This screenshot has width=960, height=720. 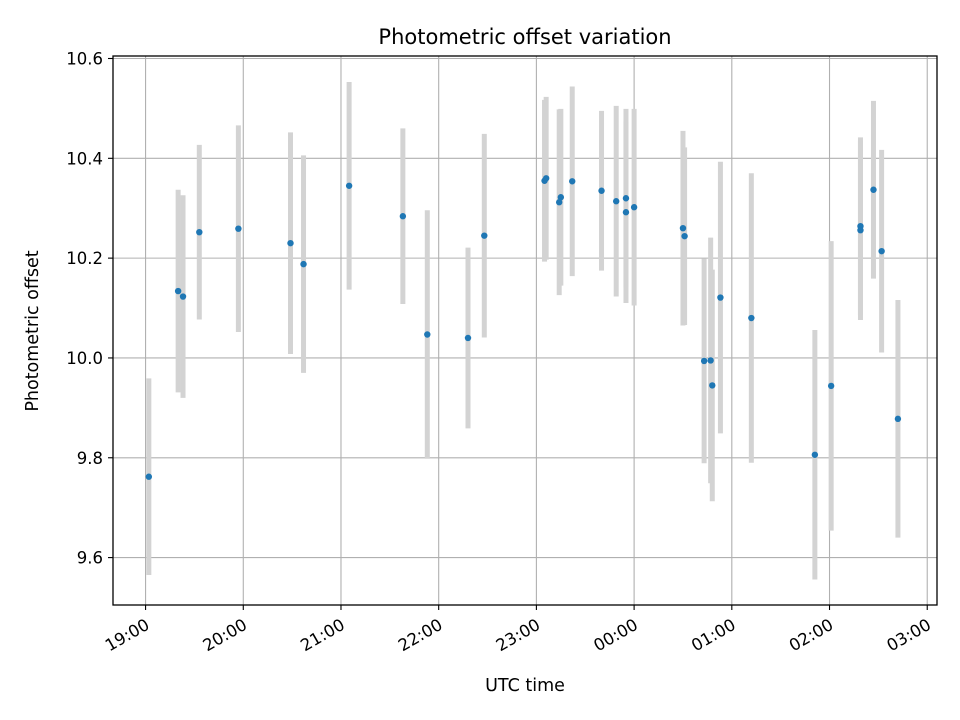 What do you see at coordinates (89, 308) in the screenshot?
I see `y-axis-ticks: 9.6 9.8 10.0 10.2 10.4 10.6` at bounding box center [89, 308].